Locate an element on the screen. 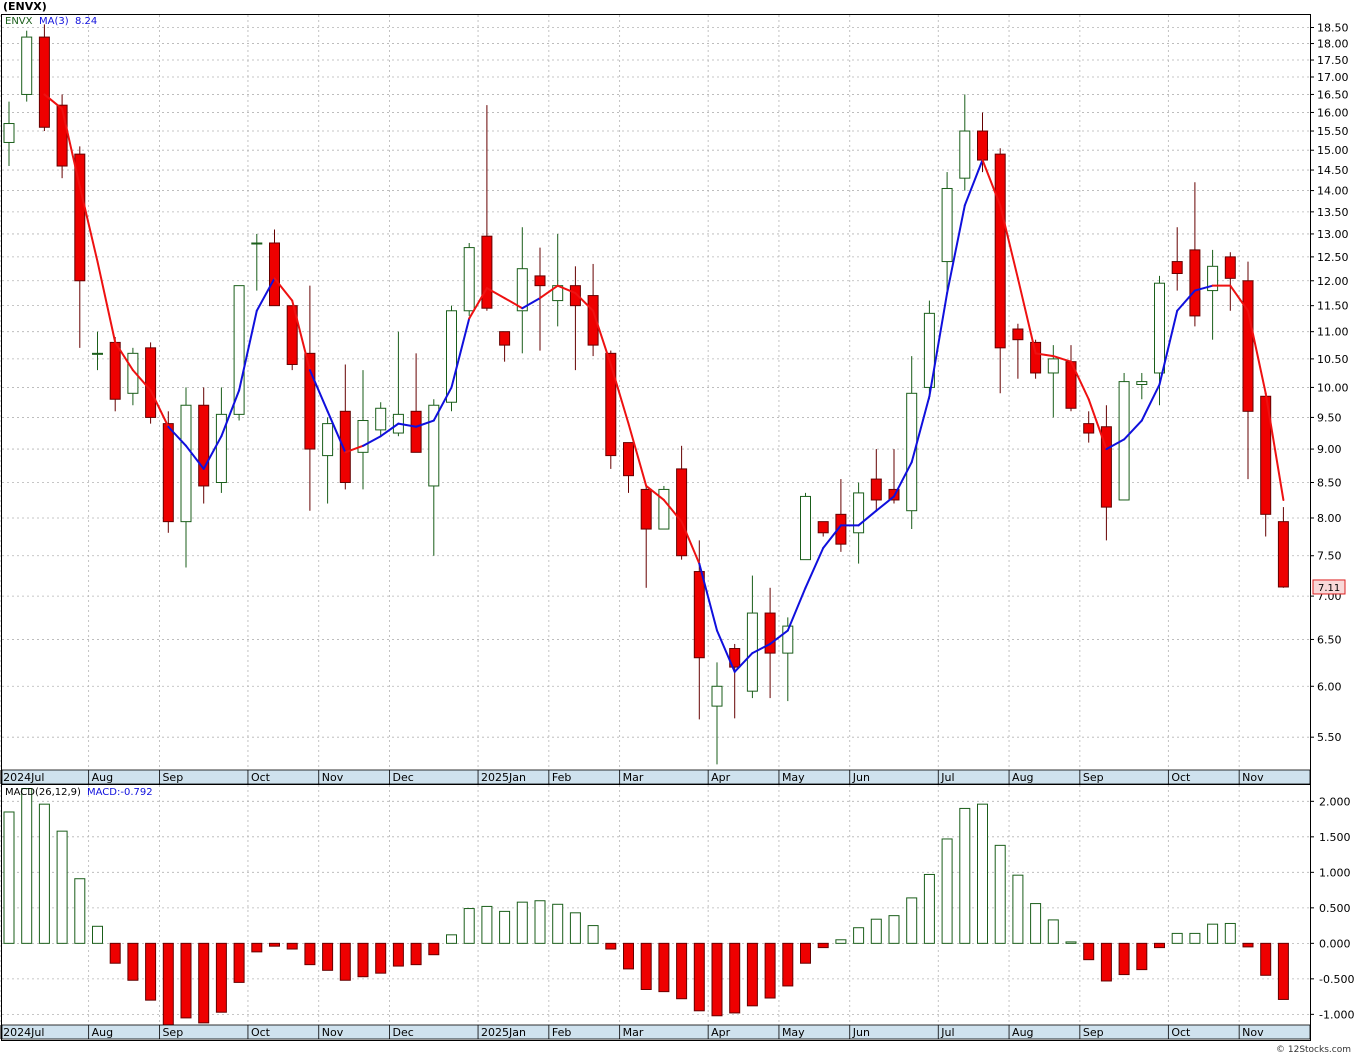 Image resolution: width=1360 pixels, height=1056 pixels. price-month-label: Apr is located at coordinates (721, 777).